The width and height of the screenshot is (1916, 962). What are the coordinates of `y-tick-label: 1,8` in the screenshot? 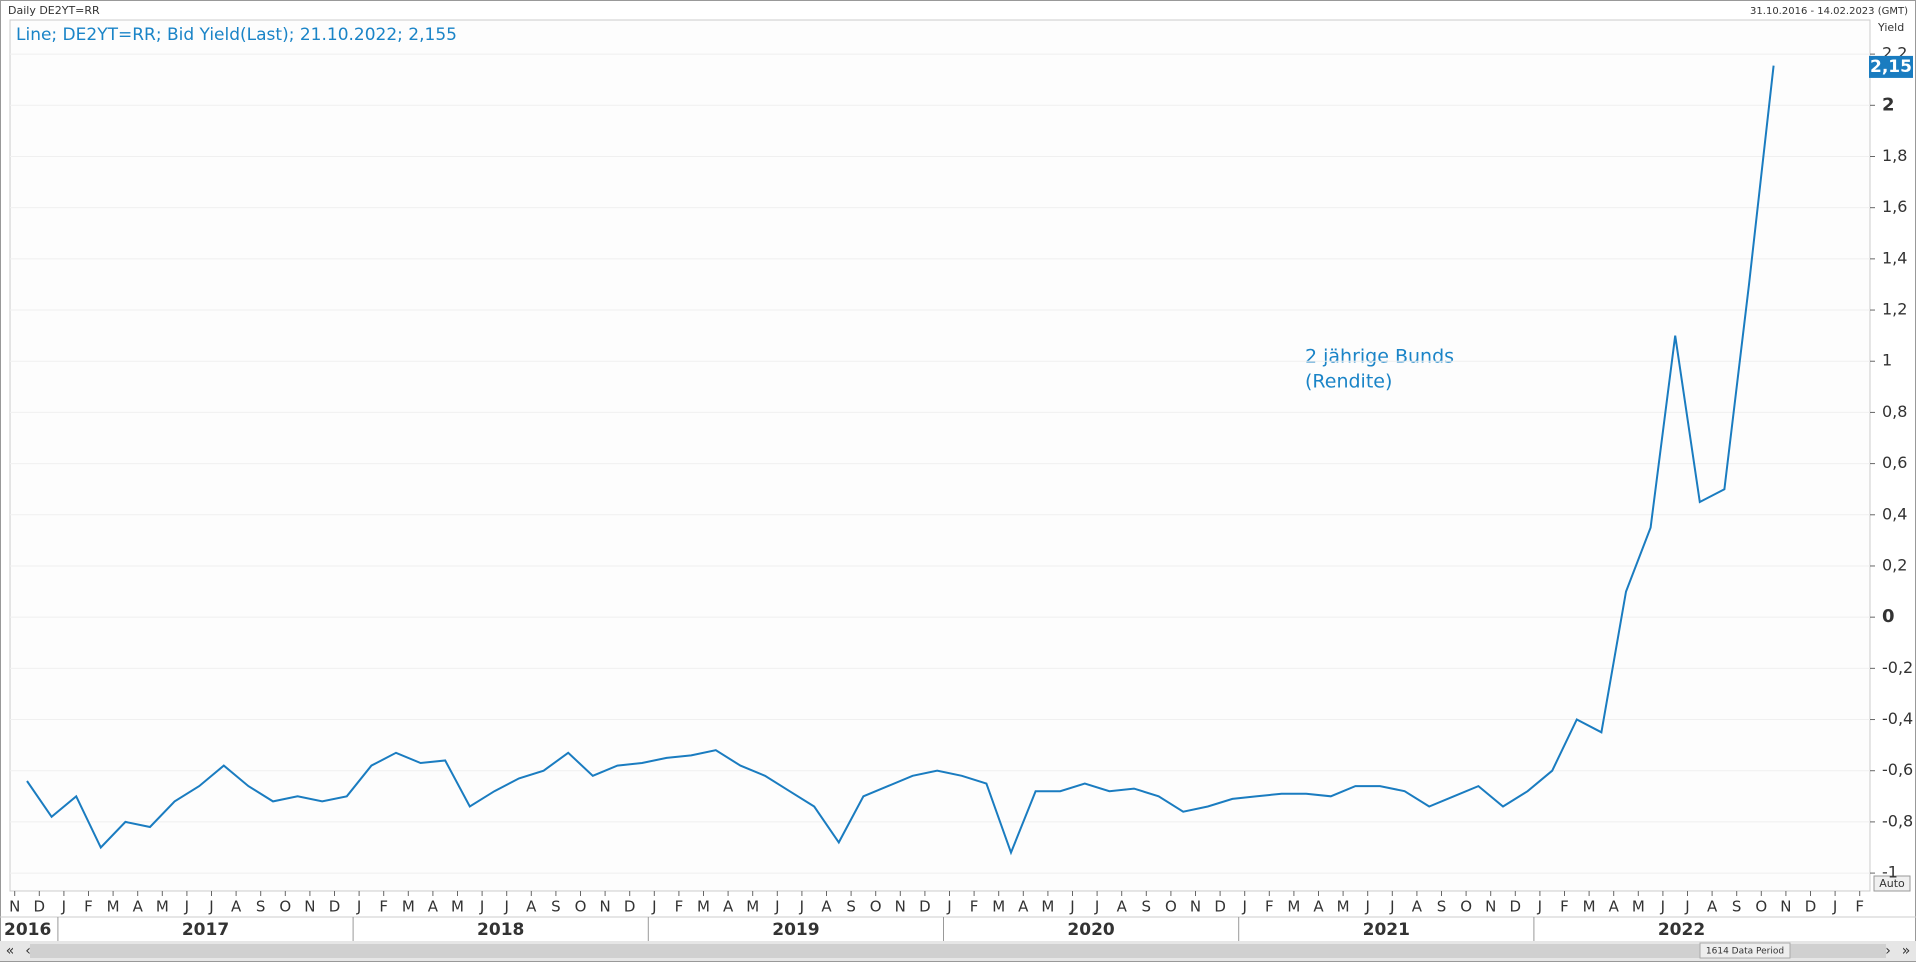 It's located at (1894, 155).